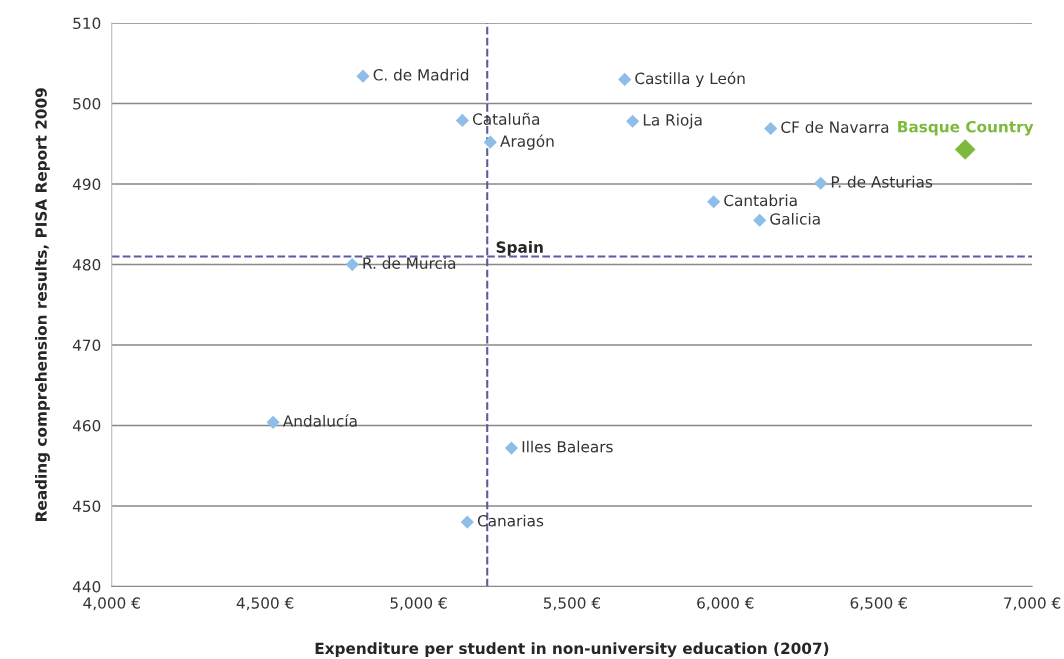  Describe the element at coordinates (510, 520) in the screenshot. I see `annotation: Canarias` at that location.